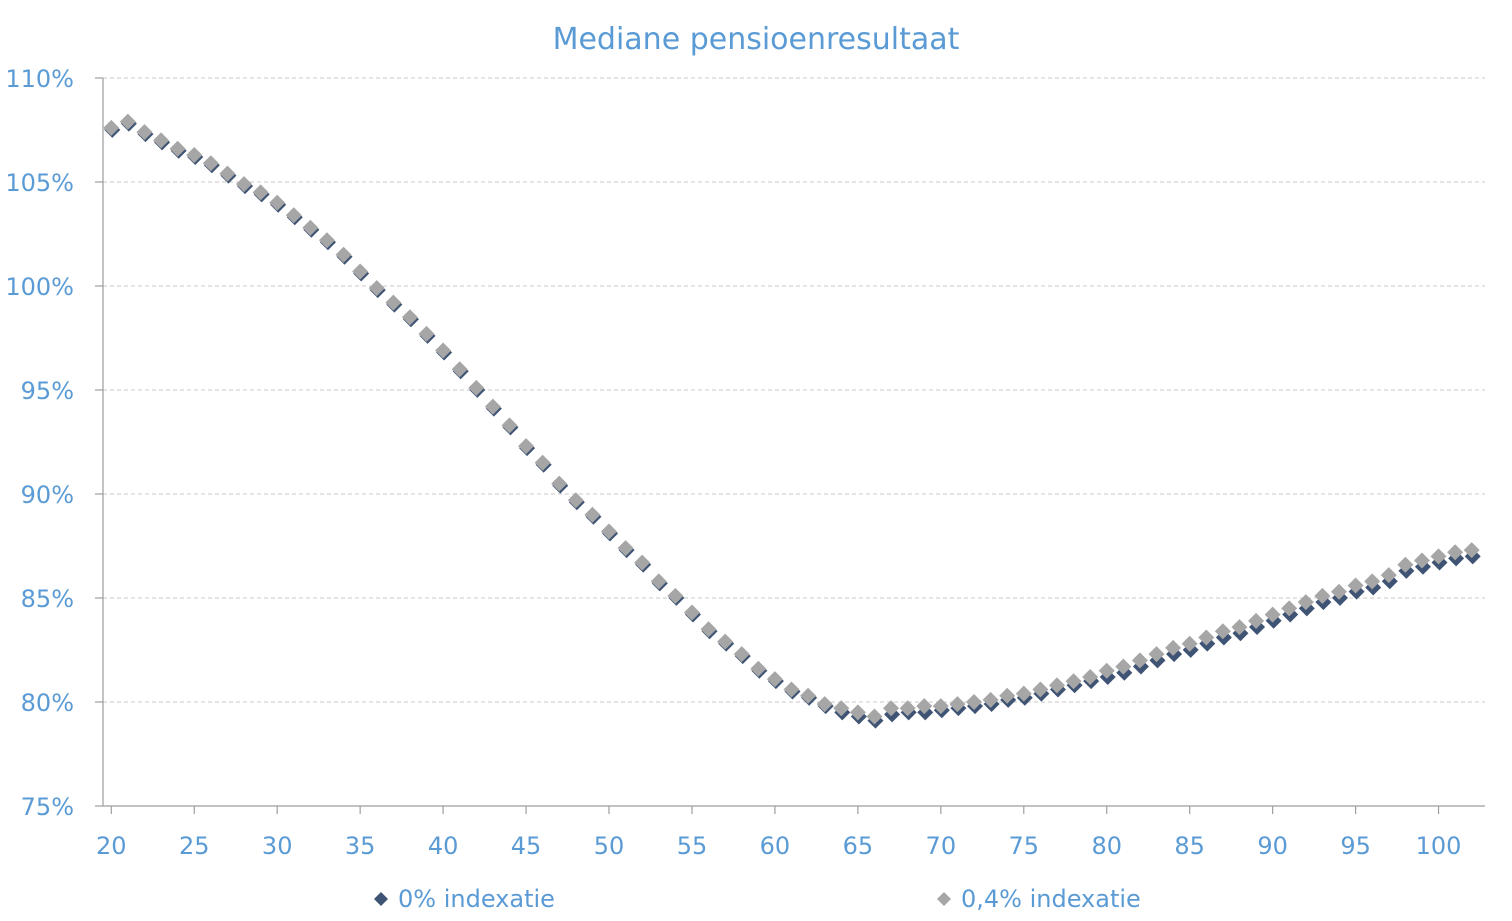 The image size is (1512, 921). I want to click on point-series1-x42, so click(476, 387).